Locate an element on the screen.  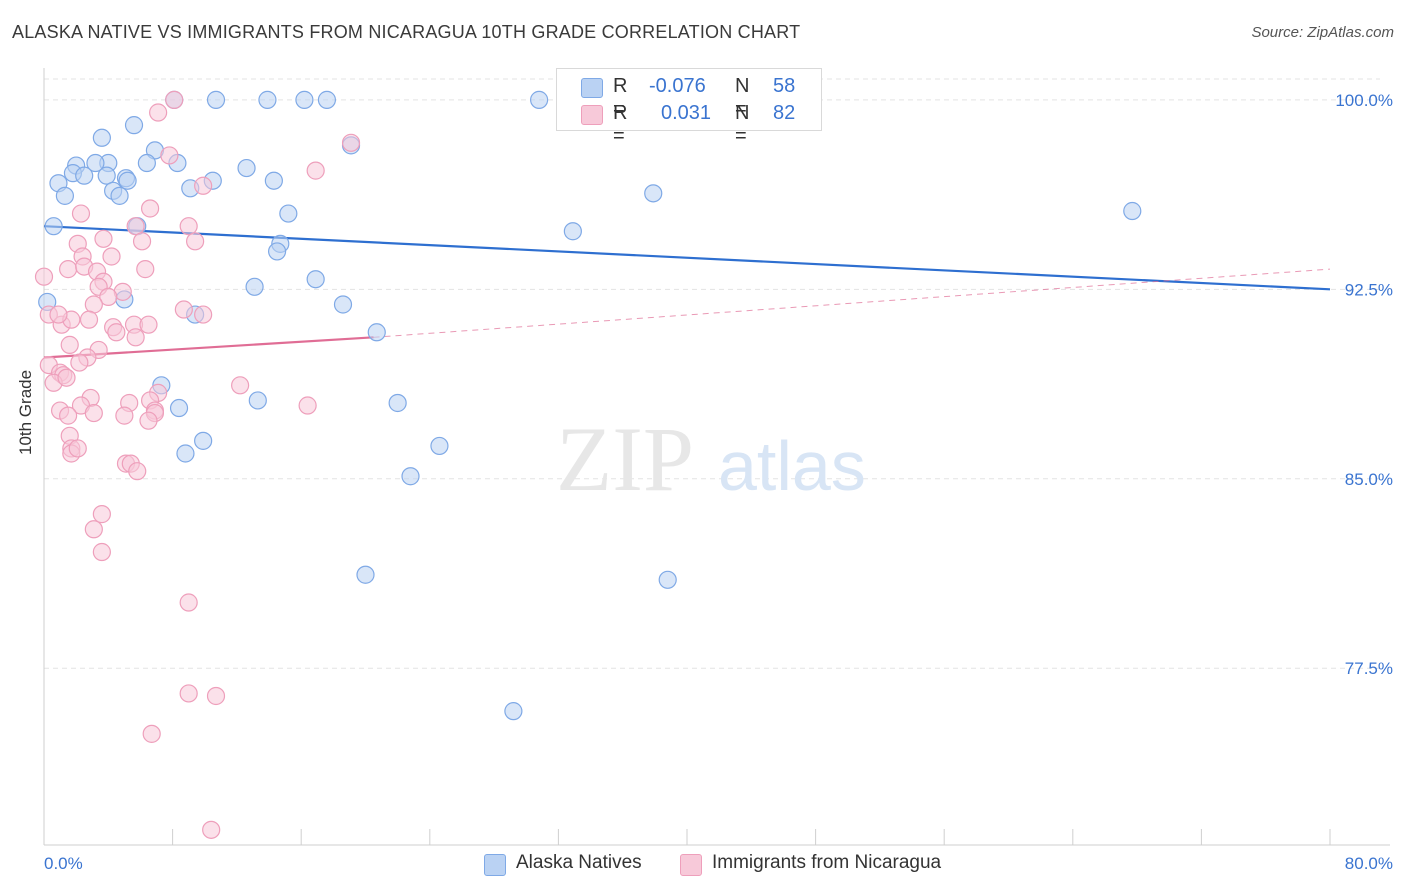
y-tick-label: 92.5% is located at coordinates (1369, 289).